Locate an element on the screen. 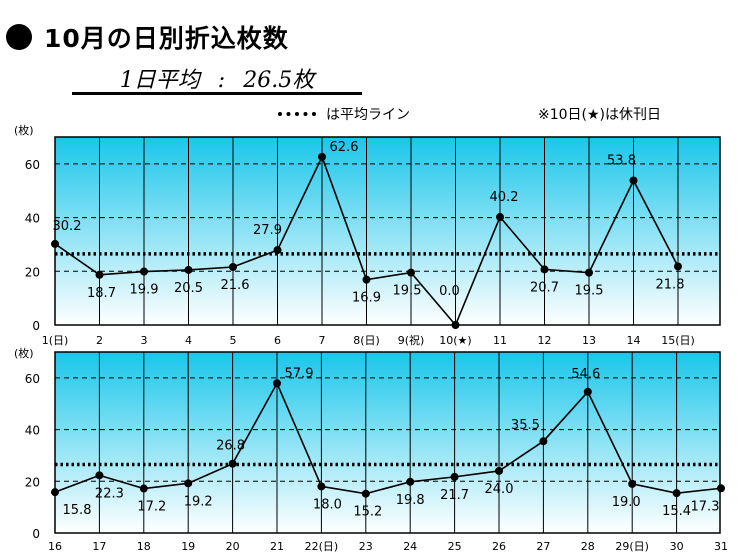 This screenshot has width=740, height=557. upper-ytick-label: 40 is located at coordinates (32, 219).